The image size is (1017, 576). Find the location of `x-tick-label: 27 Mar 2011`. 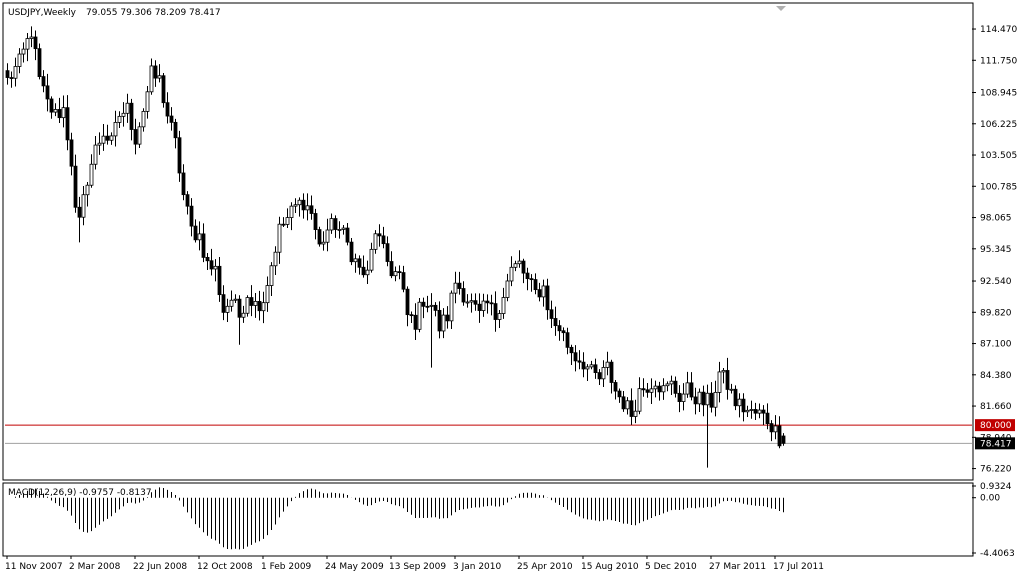

x-tick-label: 27 Mar 2011 is located at coordinates (737, 567).